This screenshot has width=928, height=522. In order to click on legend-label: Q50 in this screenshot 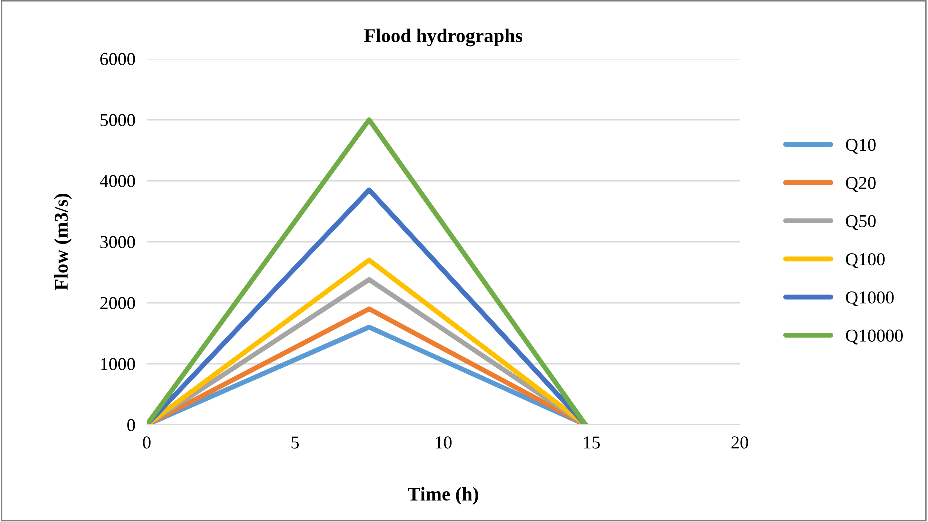, I will do `click(861, 222)`.